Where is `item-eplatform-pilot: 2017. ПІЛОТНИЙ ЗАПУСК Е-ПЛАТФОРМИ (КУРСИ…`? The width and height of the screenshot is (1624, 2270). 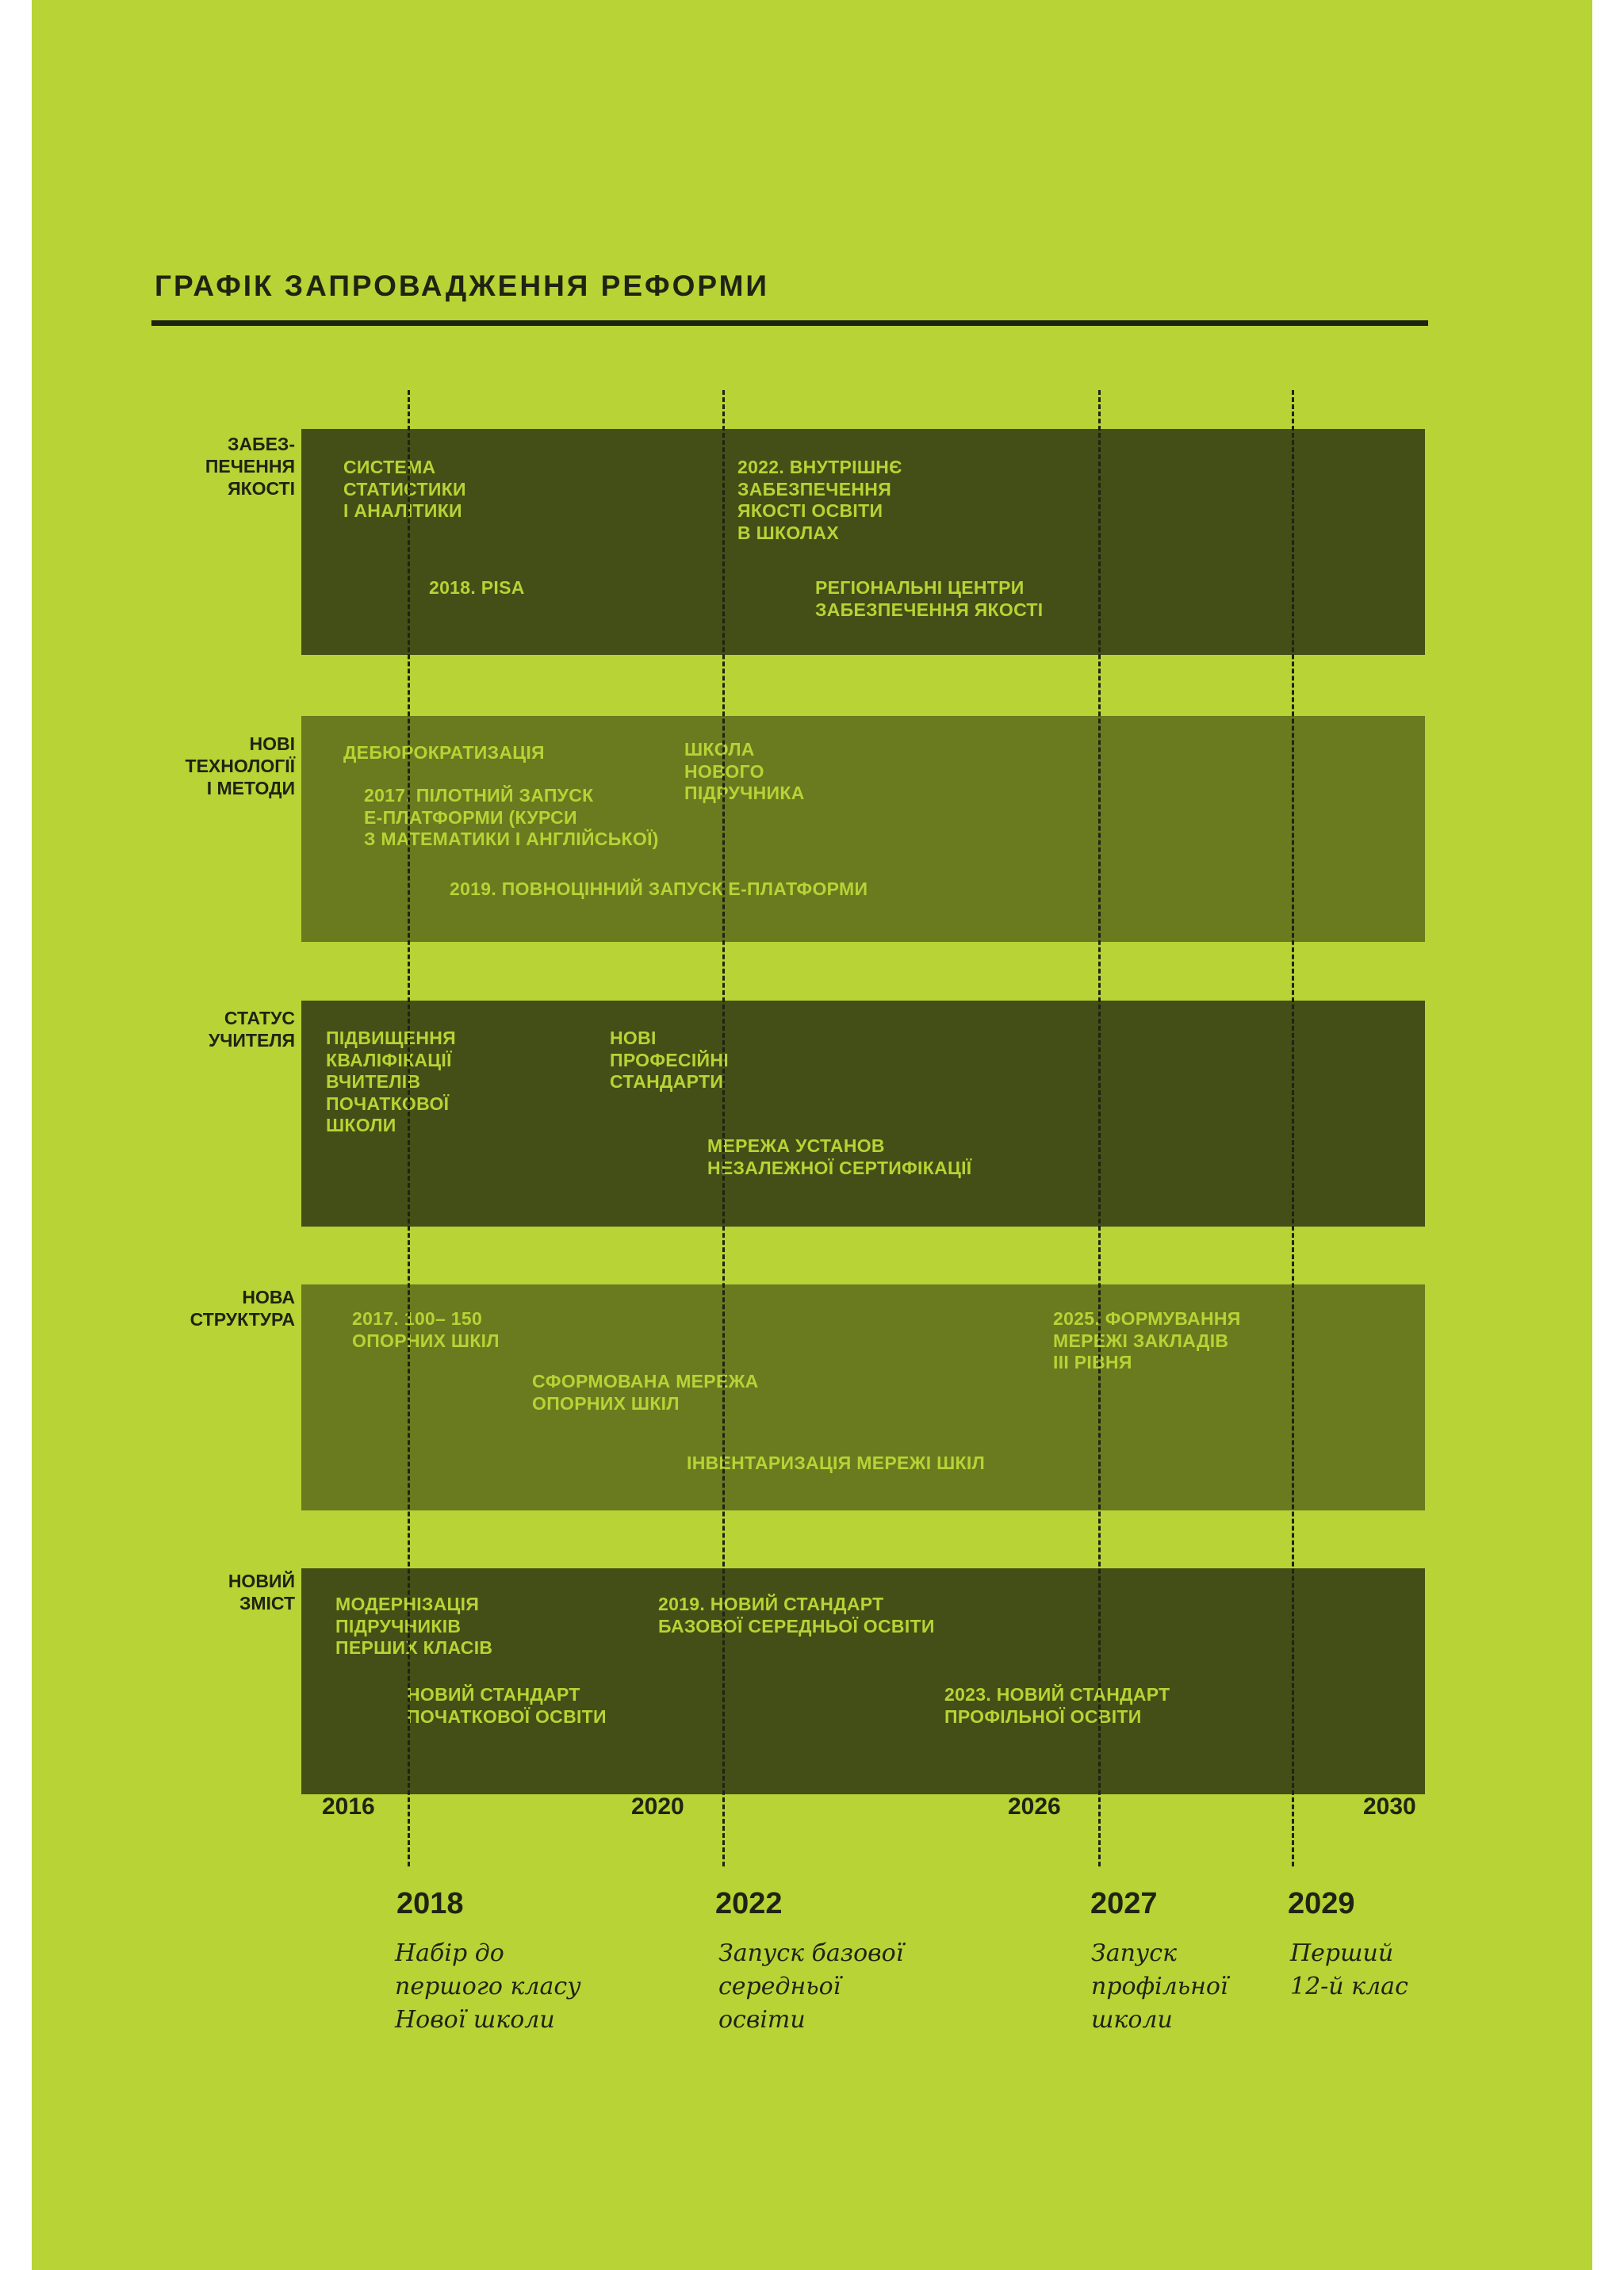 item-eplatform-pilot: 2017. ПІЛОТНИЙ ЗАПУСК Е-ПЛАТФОРМИ (КУРСИ… is located at coordinates (511, 817).